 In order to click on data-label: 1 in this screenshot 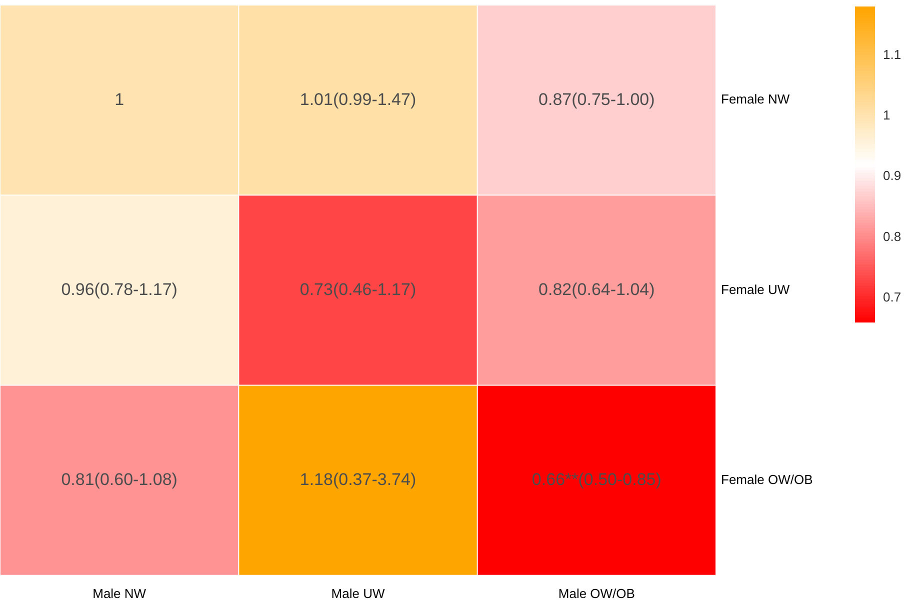, I will do `click(119, 99)`.